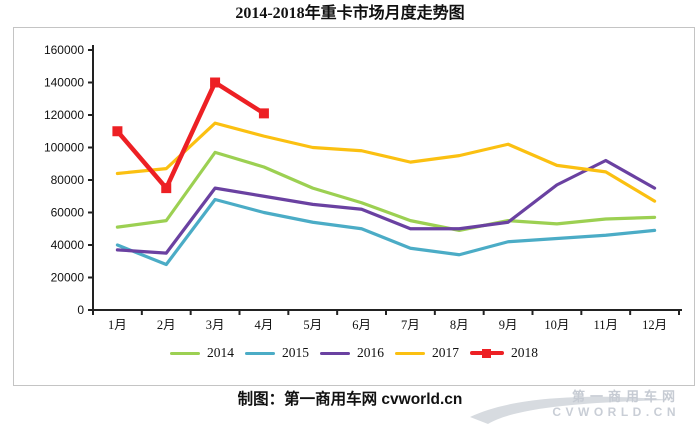 This screenshot has width=700, height=430. What do you see at coordinates (220, 352) in the screenshot?
I see `legend-label-2014: 2014` at bounding box center [220, 352].